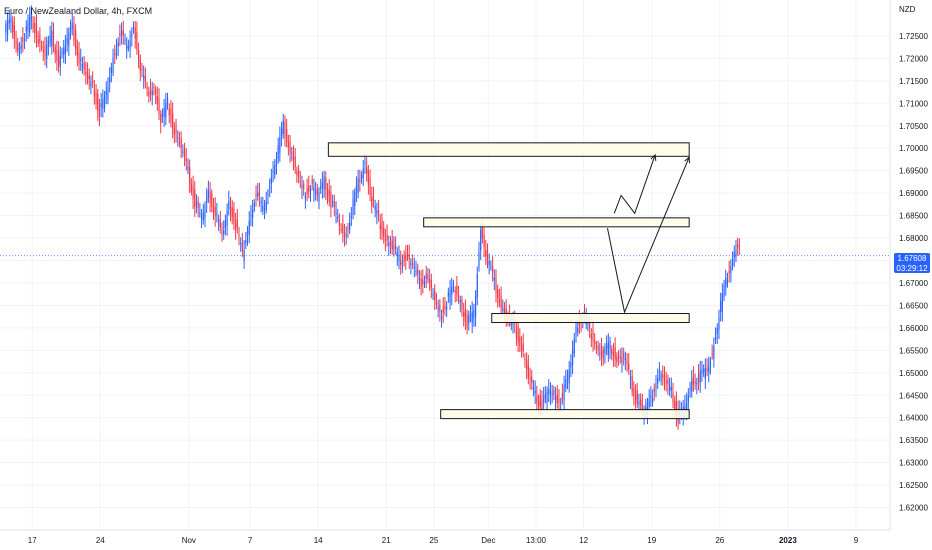 The width and height of the screenshot is (932, 550). Describe the element at coordinates (583, 540) in the screenshot. I see `time-tick-label: 12` at that location.